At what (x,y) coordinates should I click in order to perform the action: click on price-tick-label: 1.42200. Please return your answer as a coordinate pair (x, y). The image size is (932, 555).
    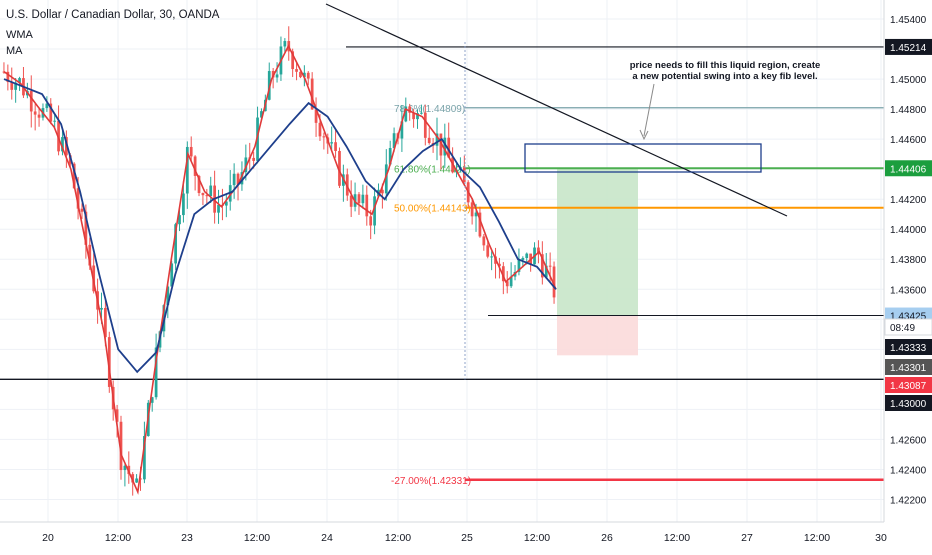
    Looking at the image, I should click on (908, 500).